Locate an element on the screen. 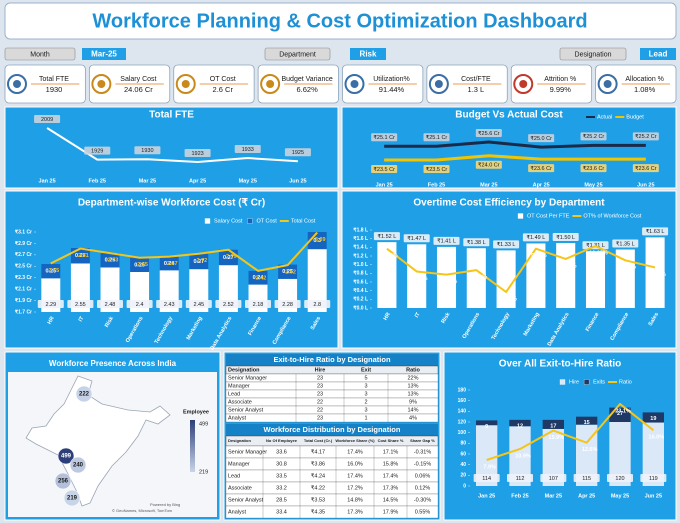  y-tick-label: ₹1.4 L is located at coordinates (360, 248).